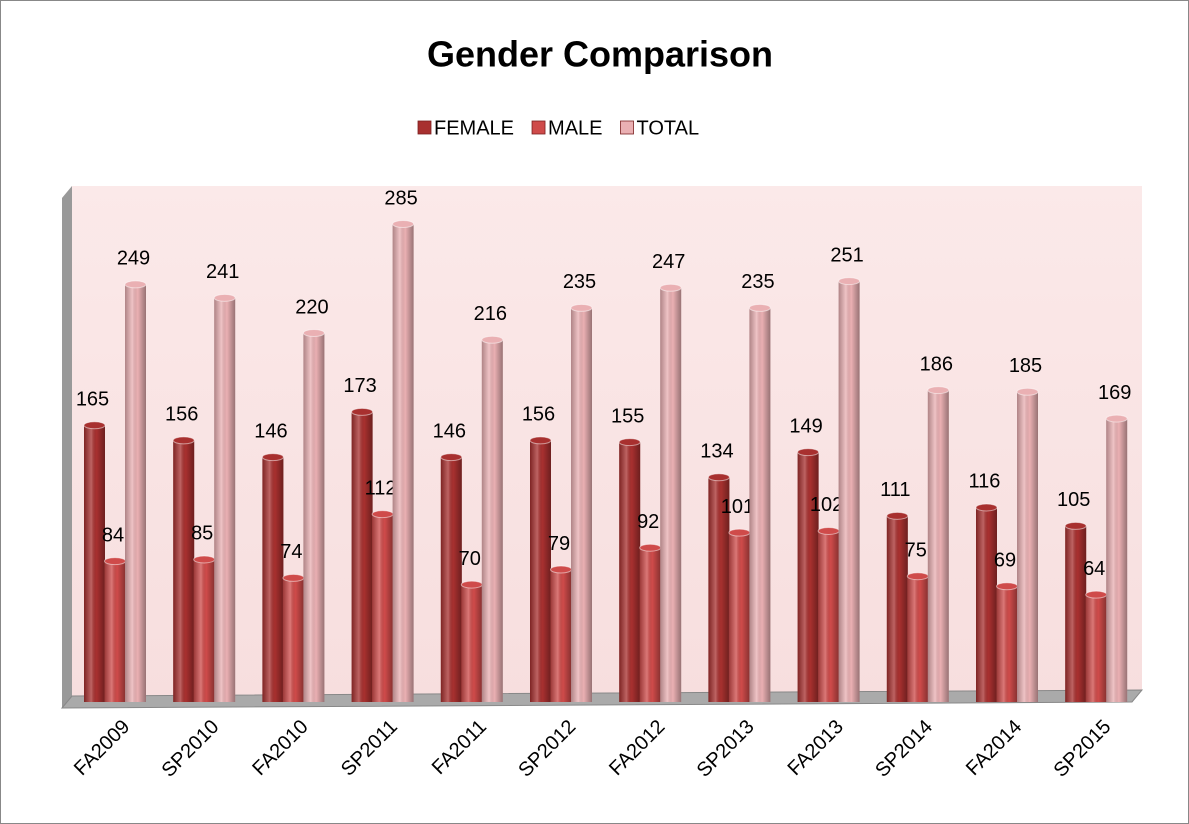 The image size is (1189, 824). Describe the element at coordinates (936, 364) in the screenshot. I see `data-label: 186` at that location.